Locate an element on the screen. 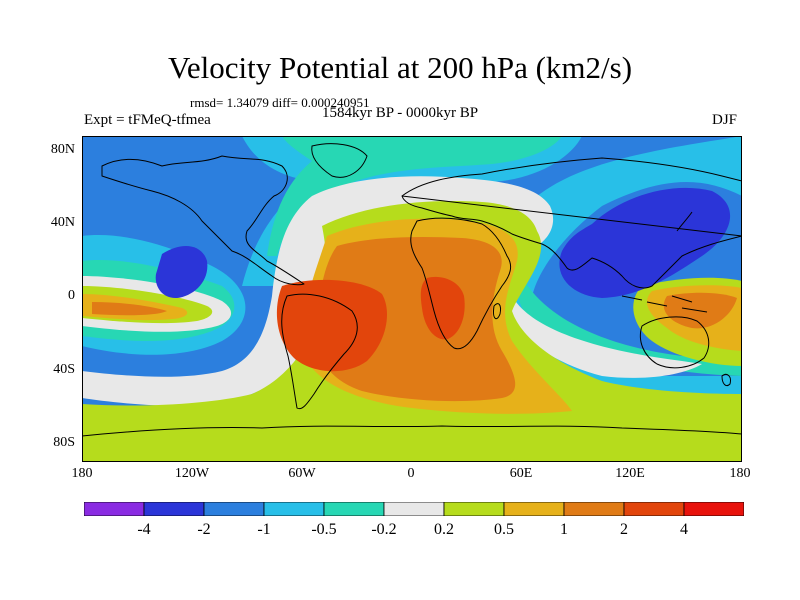 The height and width of the screenshot is (600, 800). lon-label-60e: 60E is located at coordinates (521, 473).